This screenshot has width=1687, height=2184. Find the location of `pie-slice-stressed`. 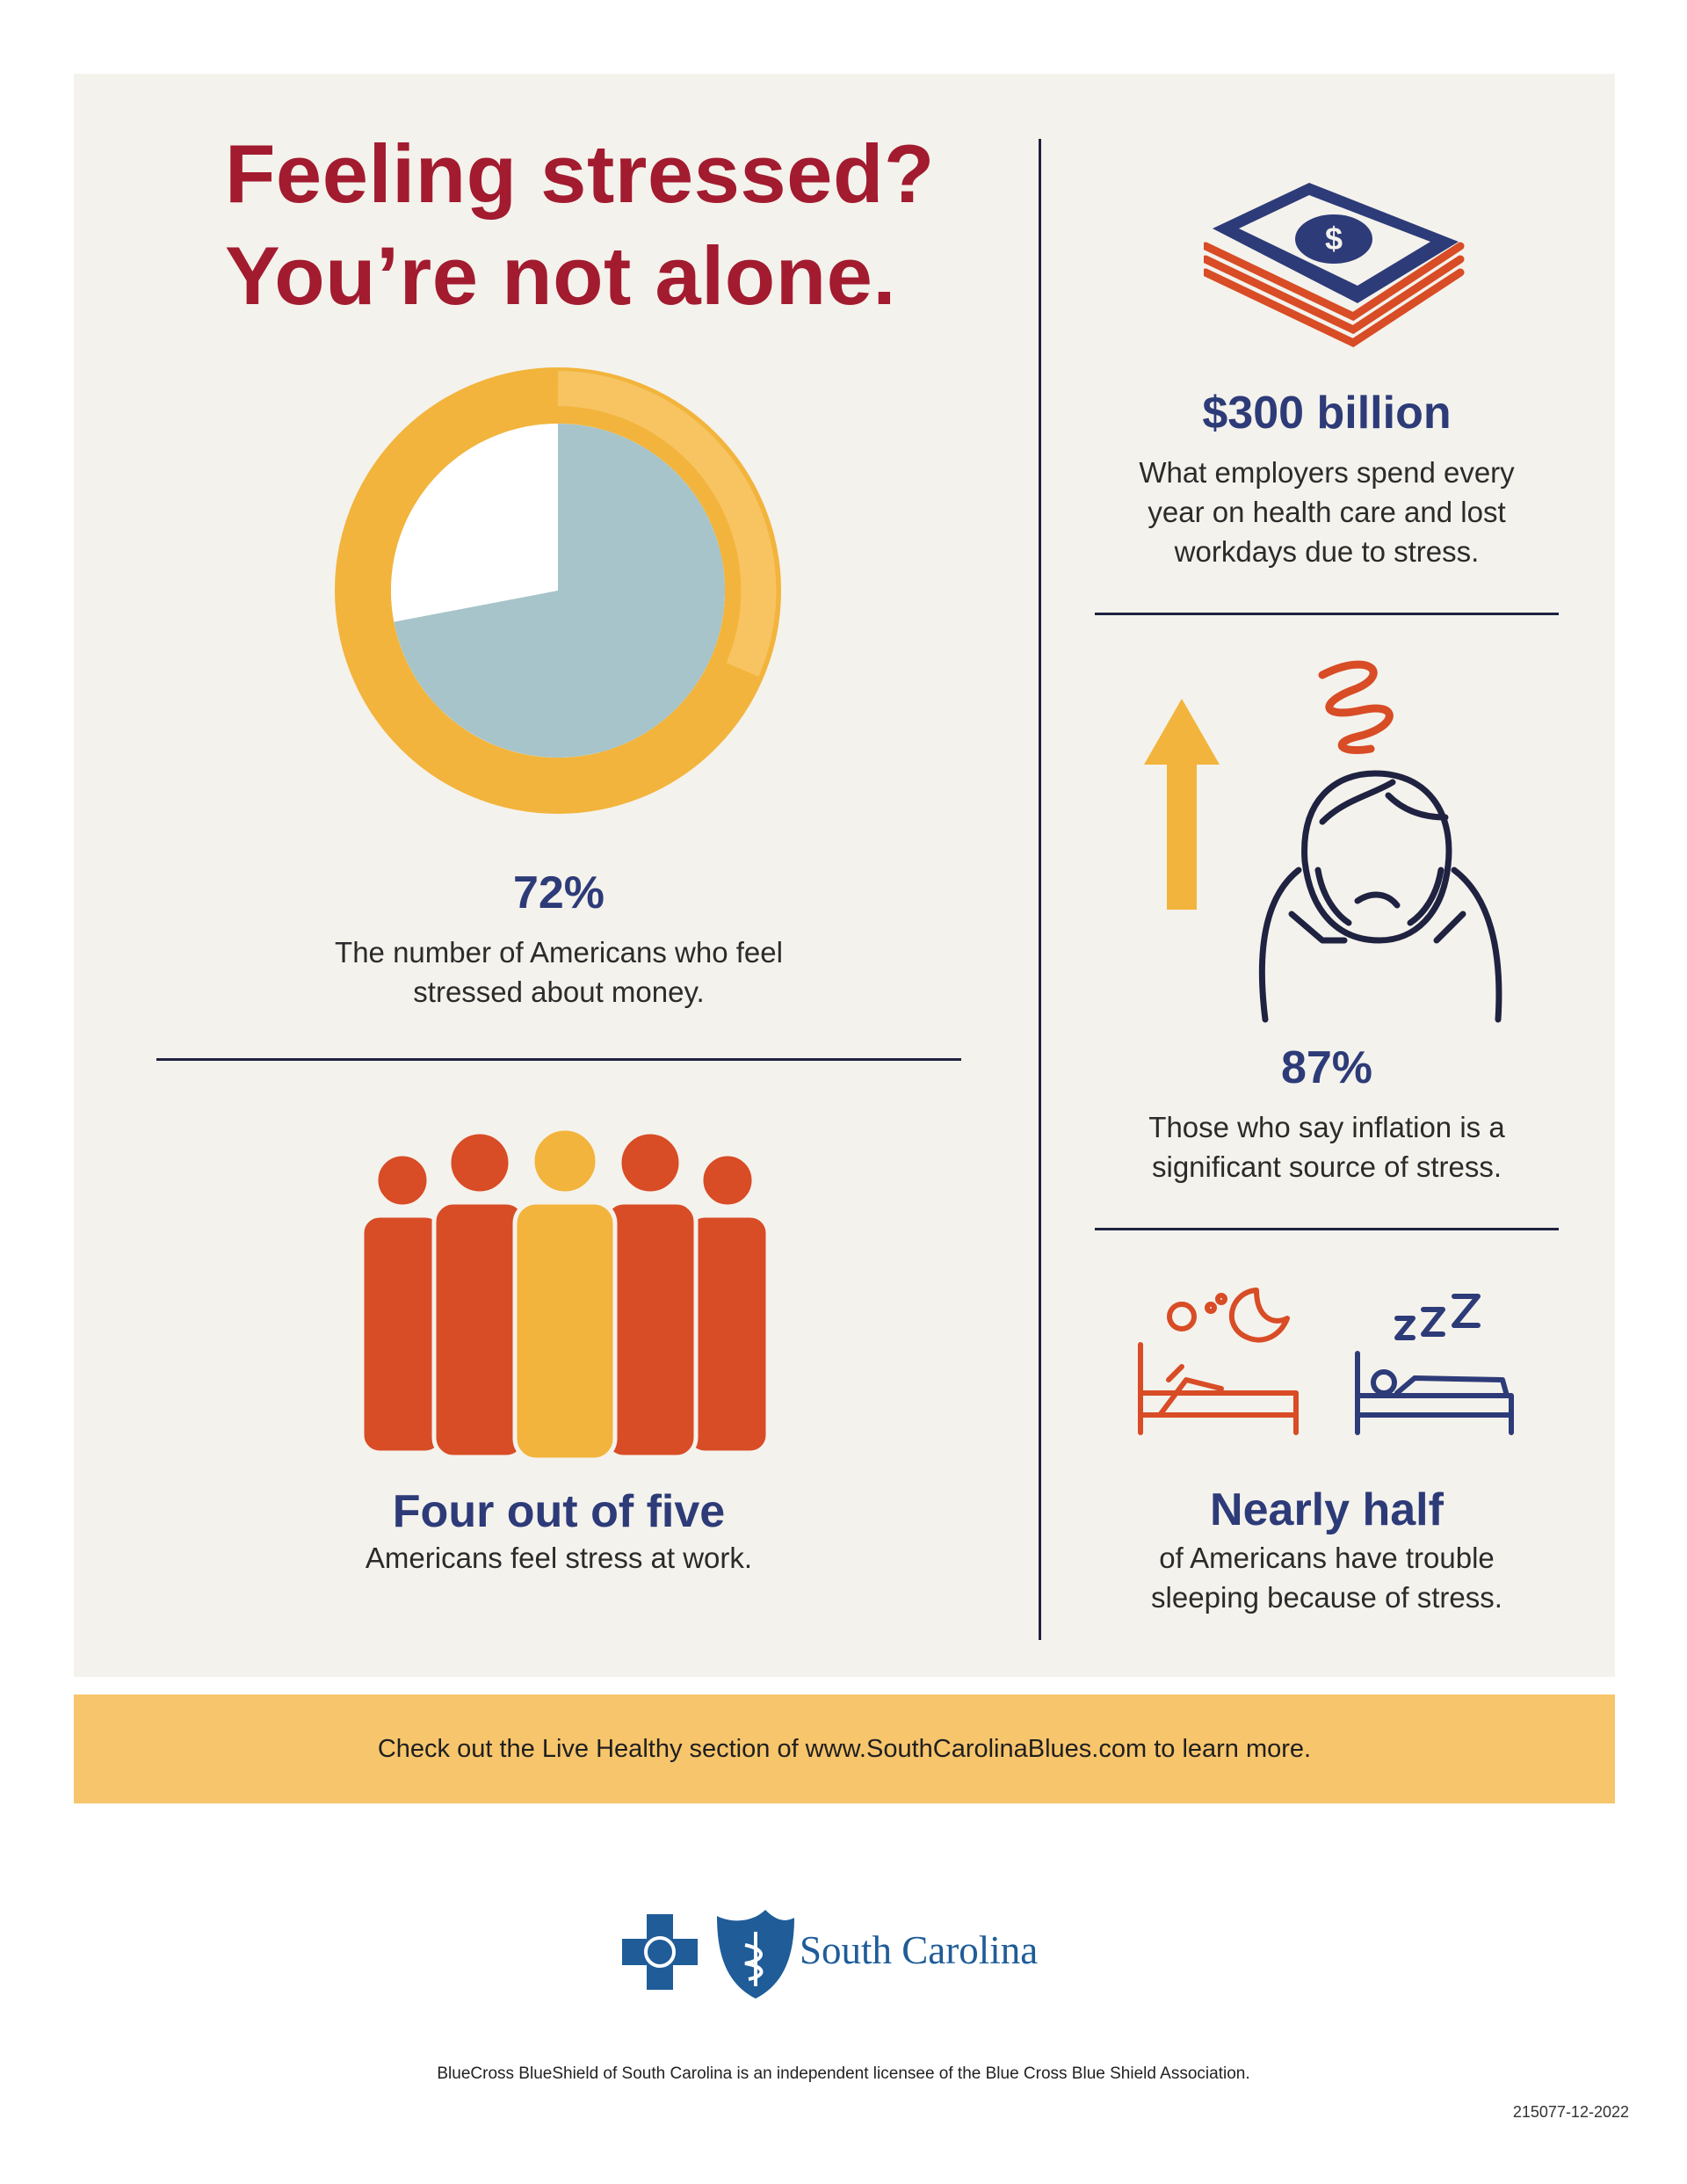

pie-slice-stressed is located at coordinates (560, 591).